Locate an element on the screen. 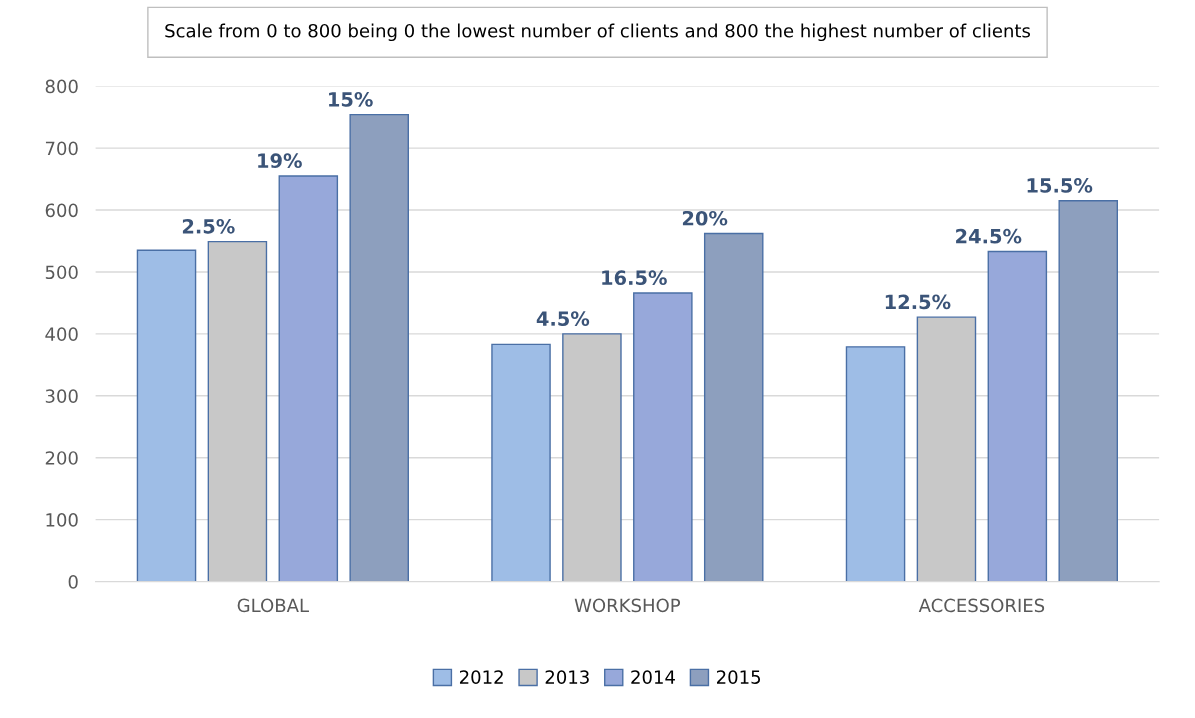 Image resolution: width=1195 pixels, height=718 pixels. annotation: 2.5% is located at coordinates (208, 226).